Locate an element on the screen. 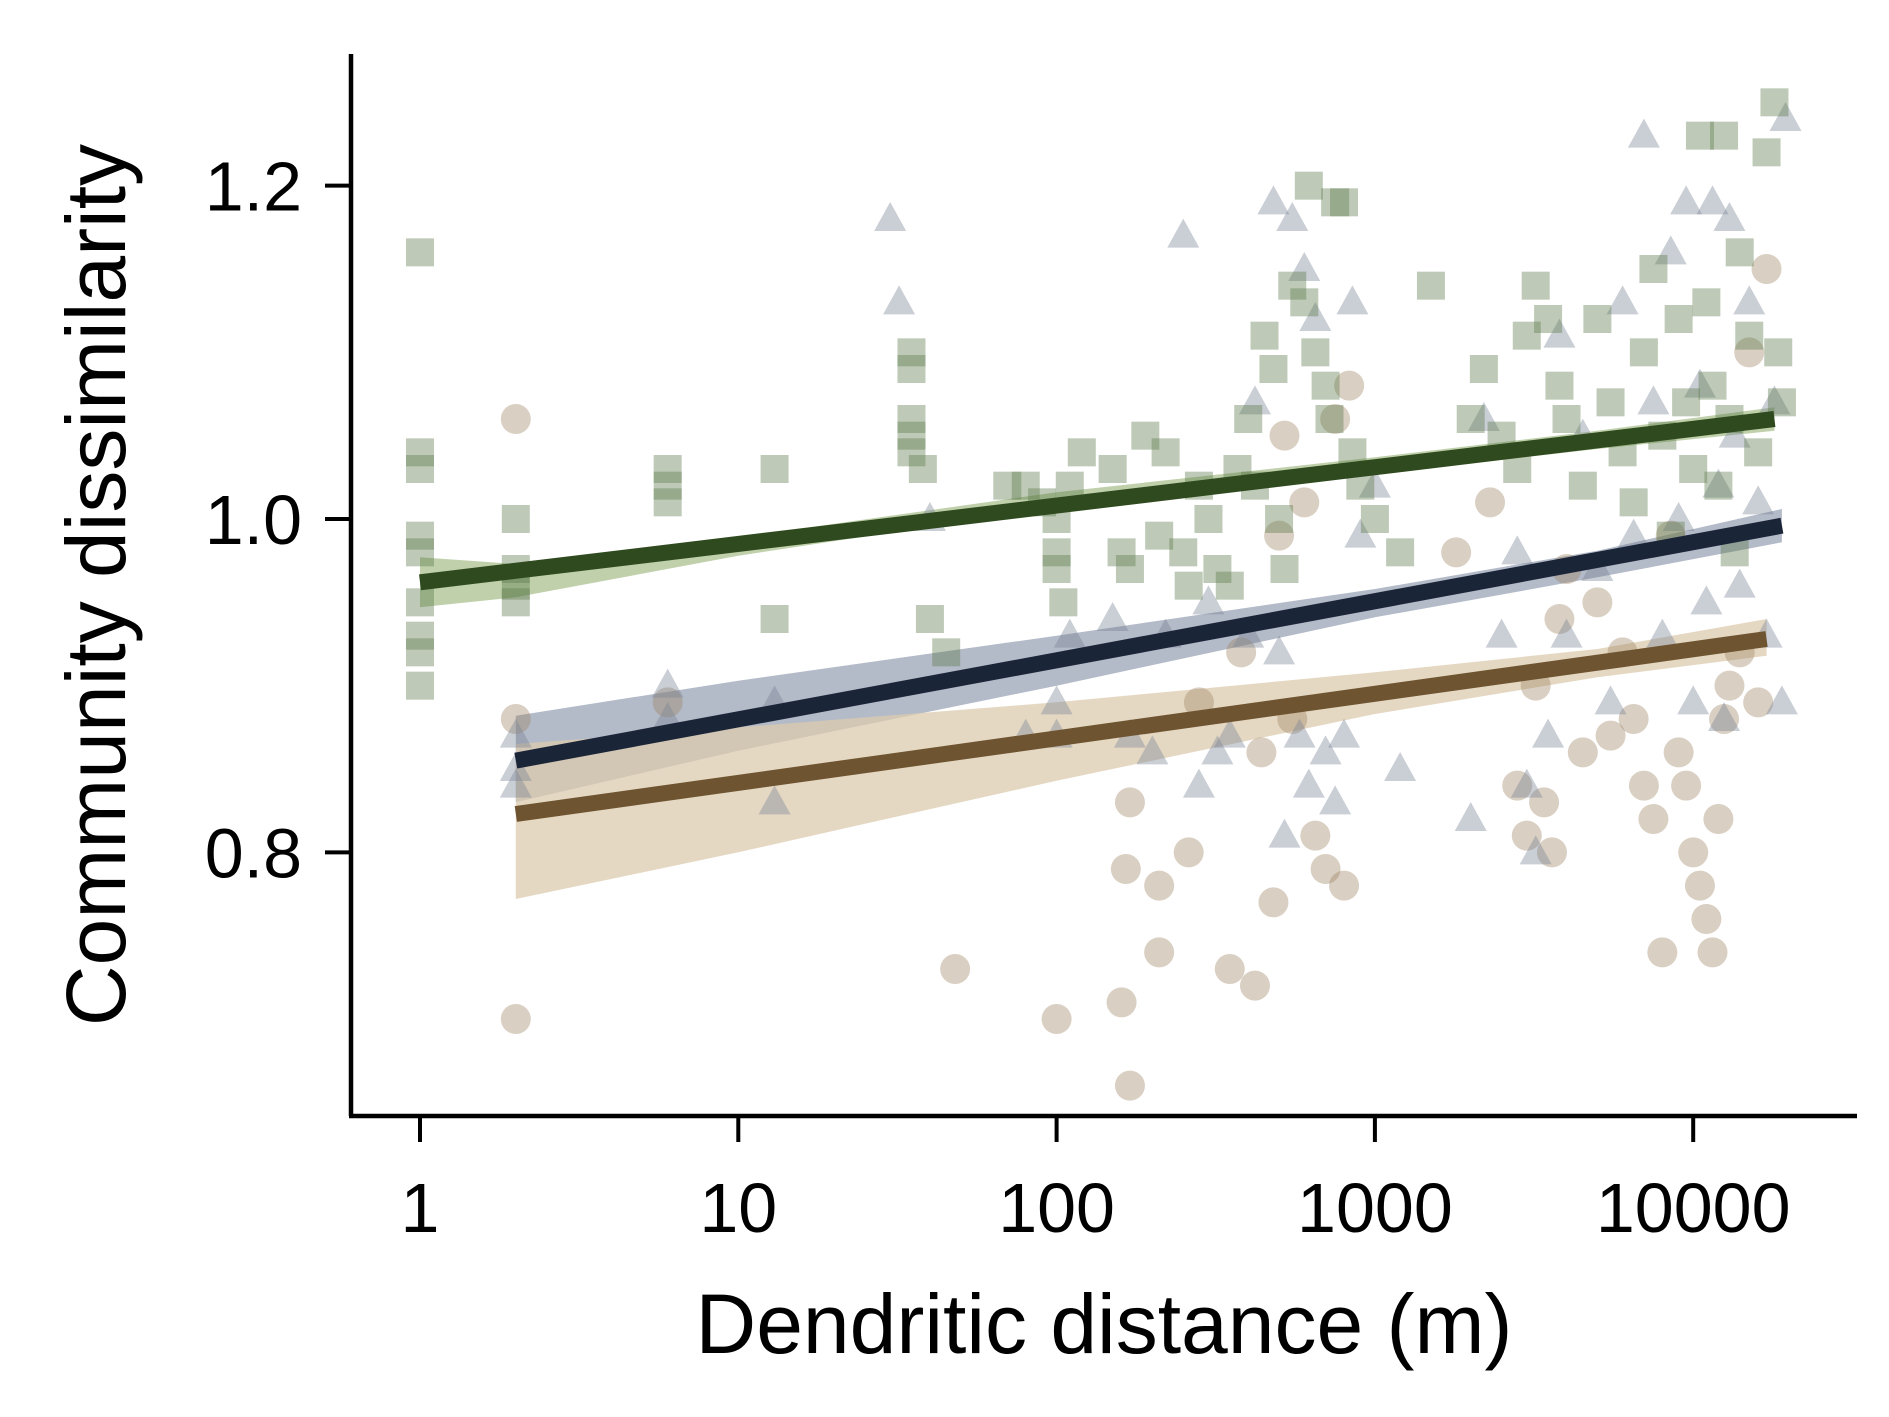 Image resolution: width=1889 pixels, height=1417 pixels. x-tick-label: 1000 is located at coordinates (1375, 1208).